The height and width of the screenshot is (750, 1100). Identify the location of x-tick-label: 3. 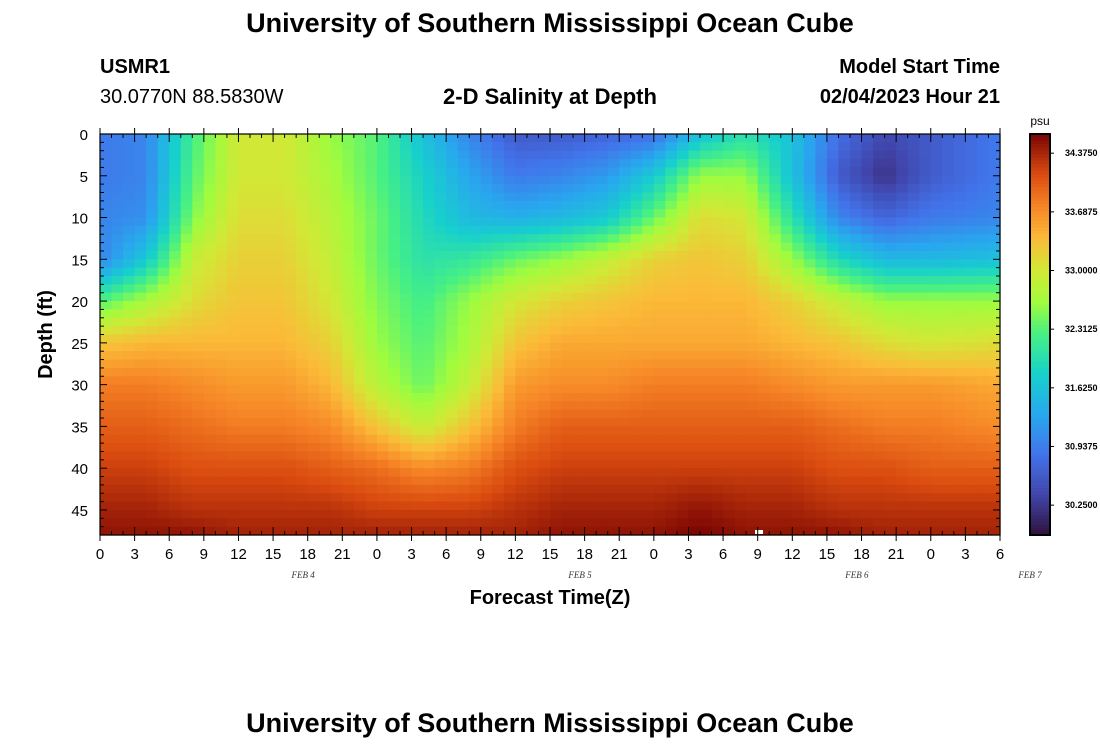
(965, 554).